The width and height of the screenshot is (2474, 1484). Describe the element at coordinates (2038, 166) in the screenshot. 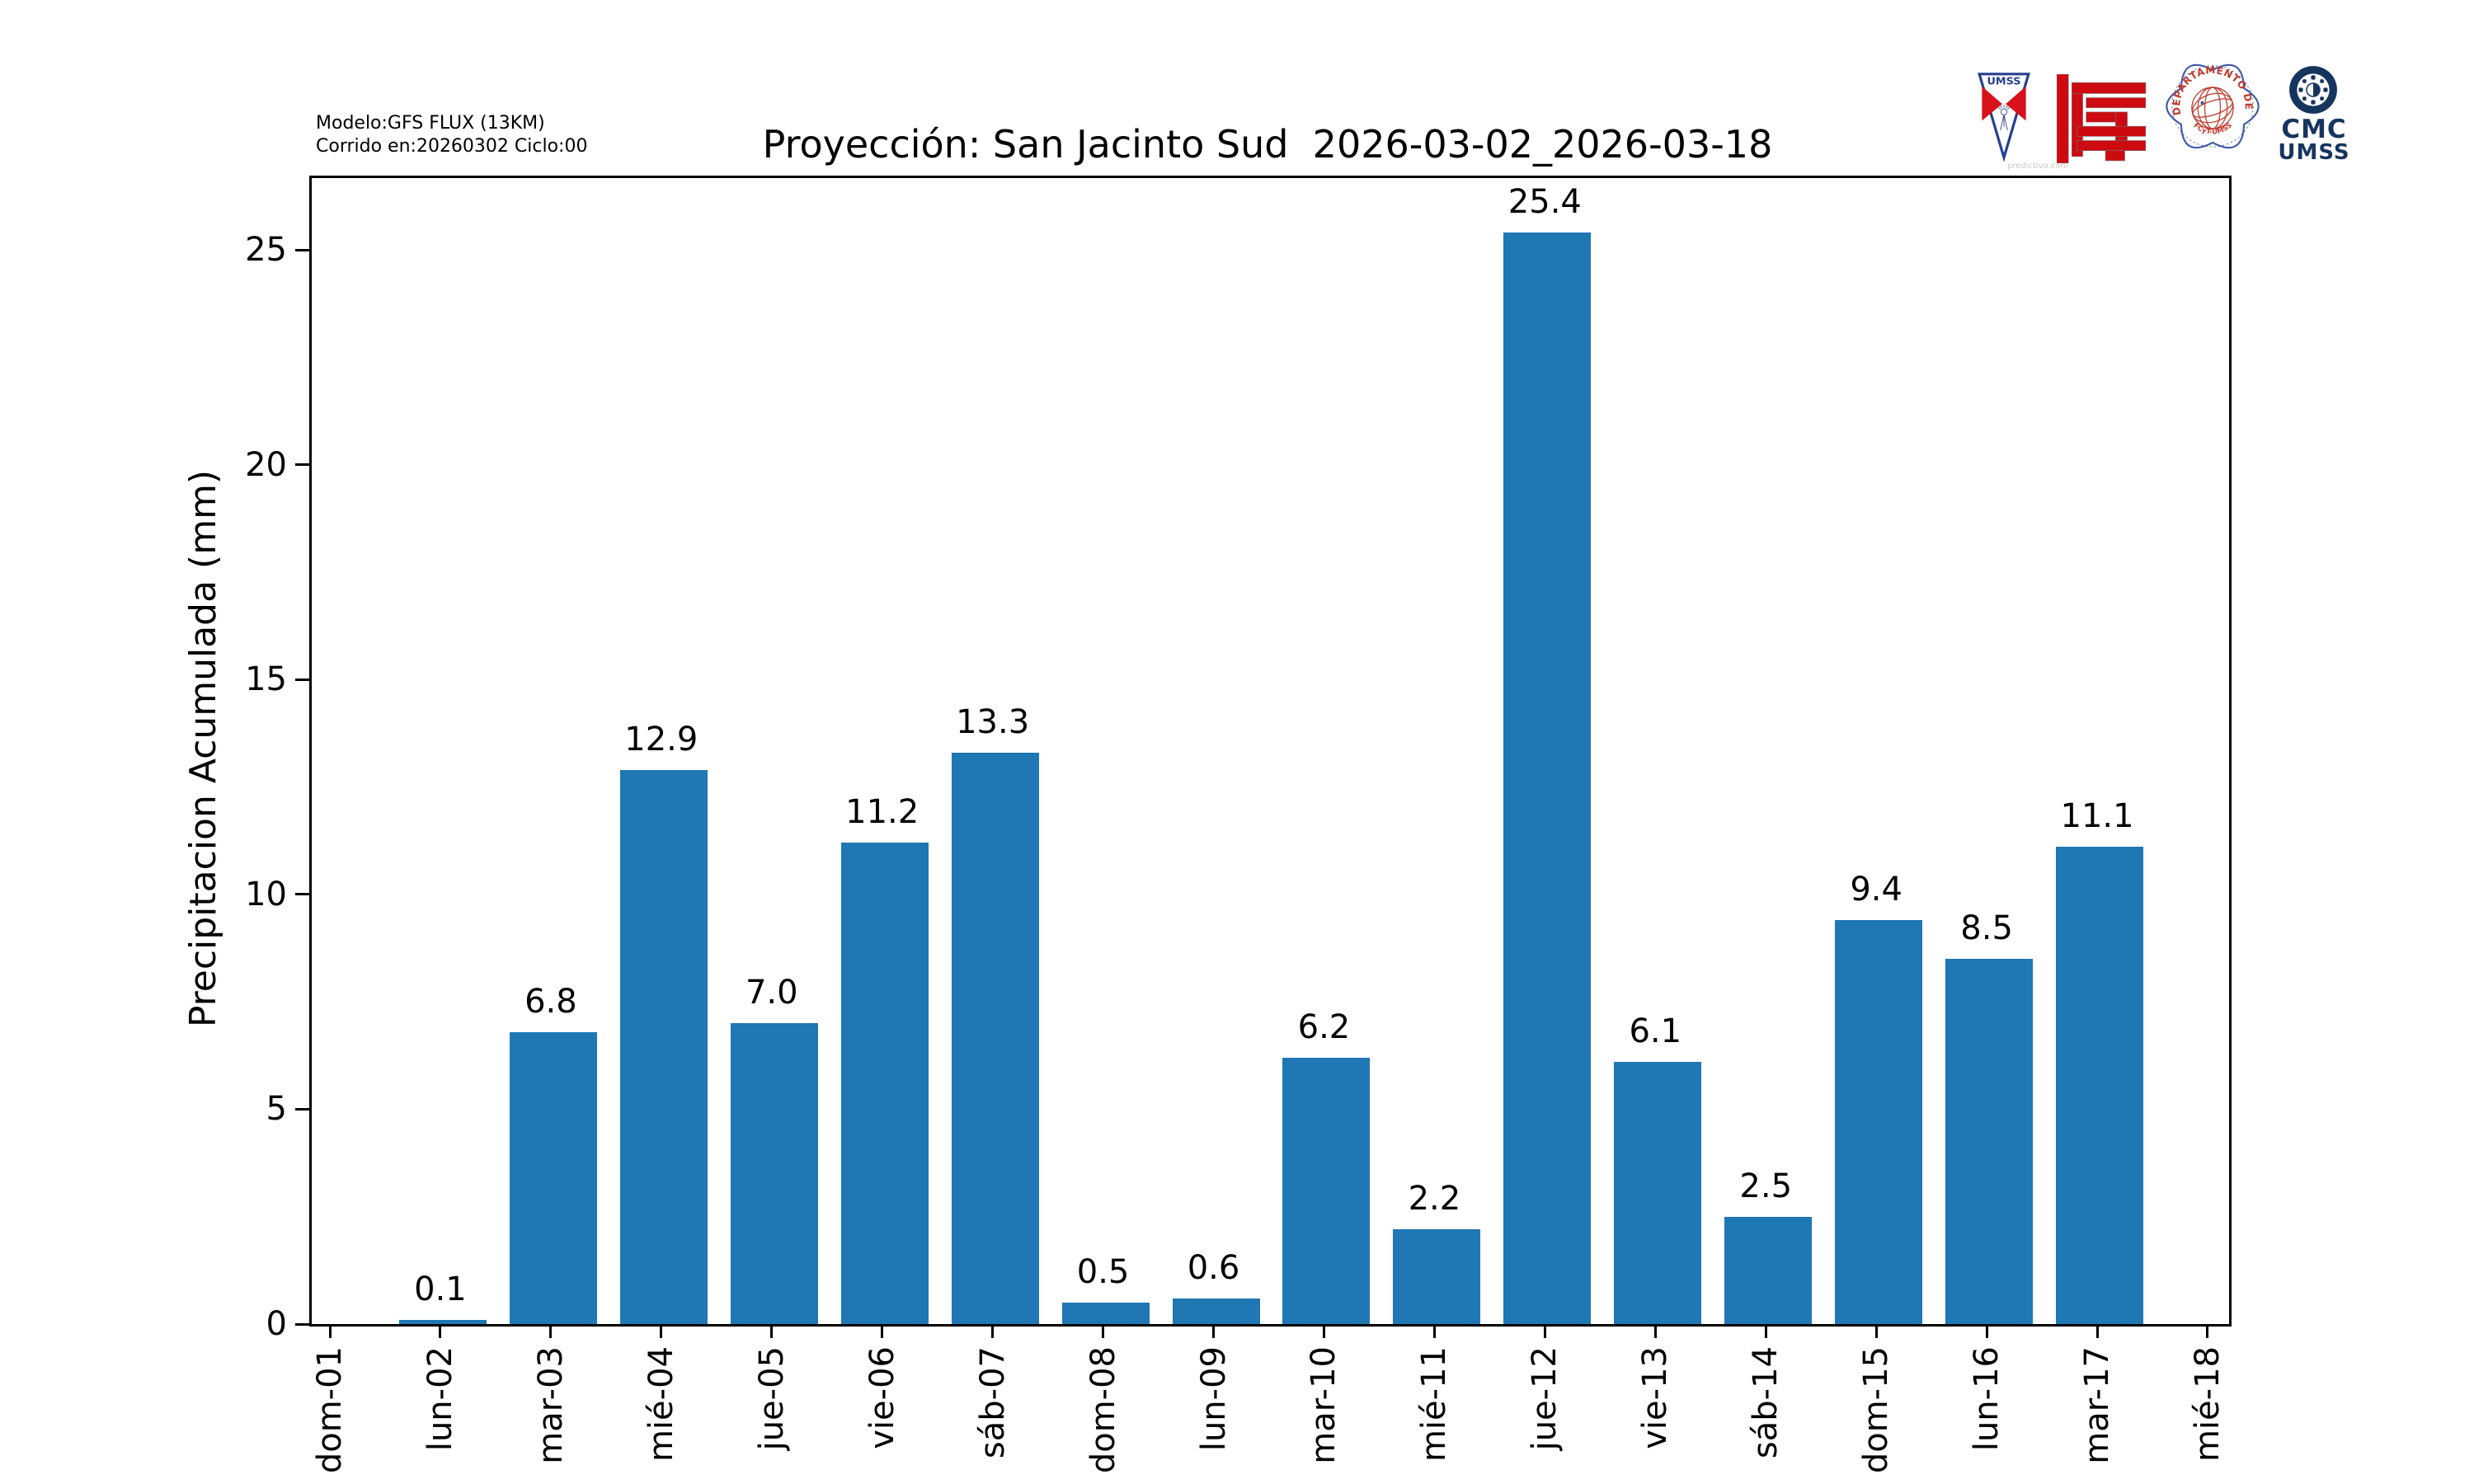

I see `shield-watermark: predictivo.com` at that location.